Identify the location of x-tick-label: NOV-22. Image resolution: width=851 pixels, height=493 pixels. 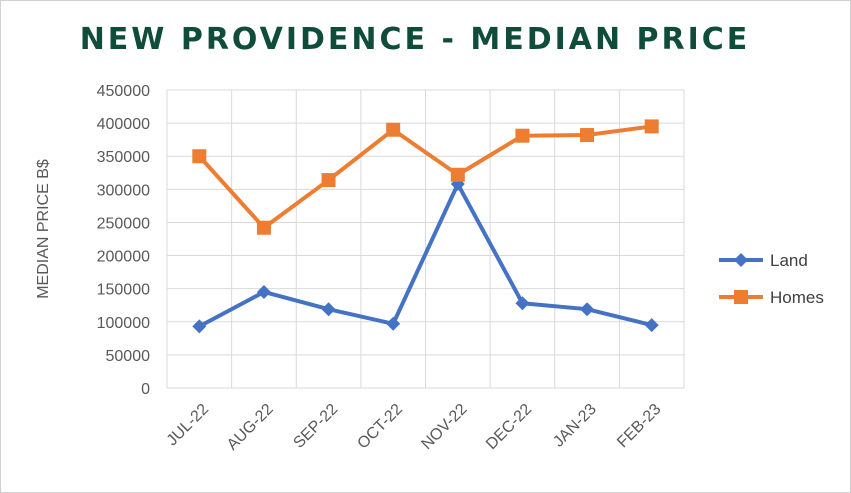
(444, 427).